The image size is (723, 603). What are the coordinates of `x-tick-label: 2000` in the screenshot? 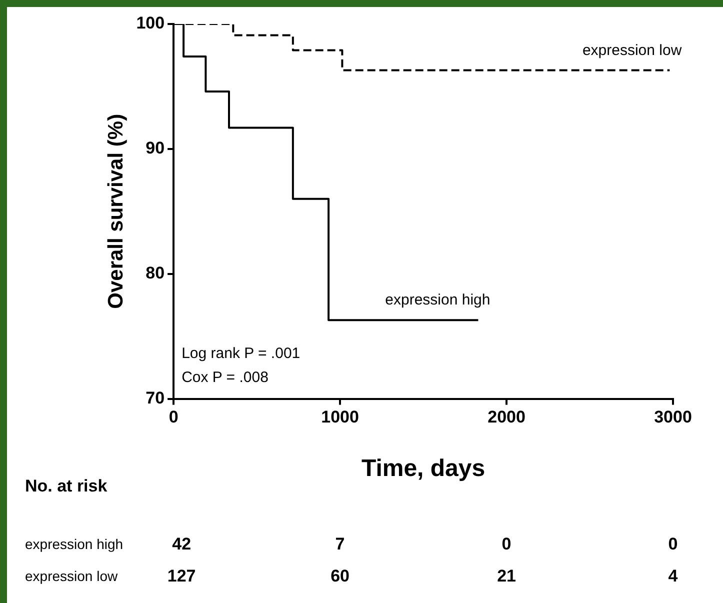 It's located at (507, 417).